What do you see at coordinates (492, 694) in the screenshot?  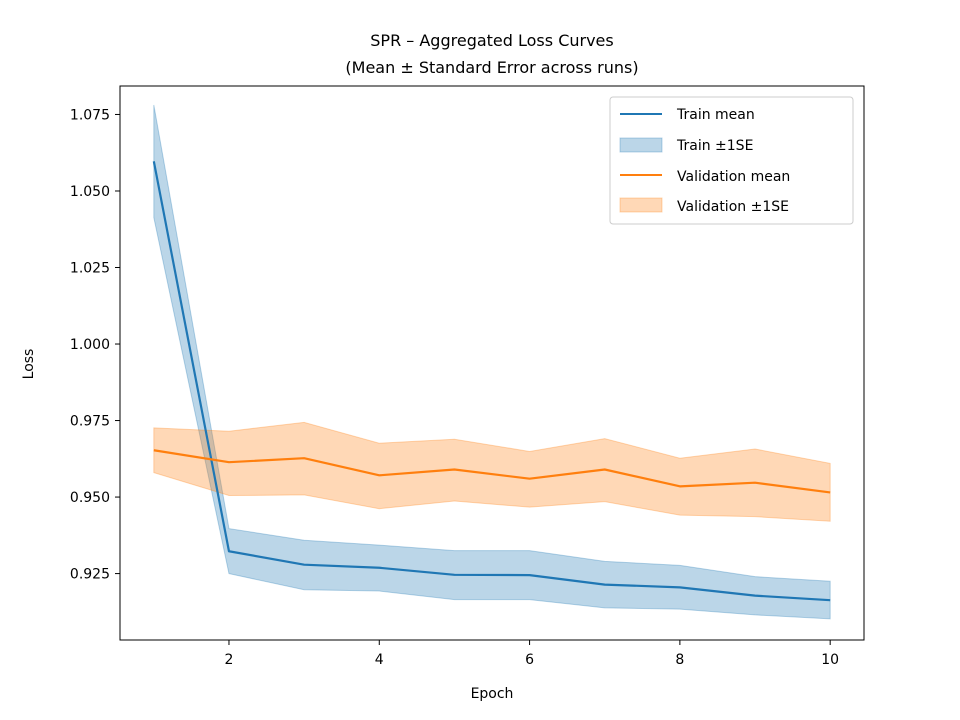 I see `x-axis-label: Epoch` at bounding box center [492, 694].